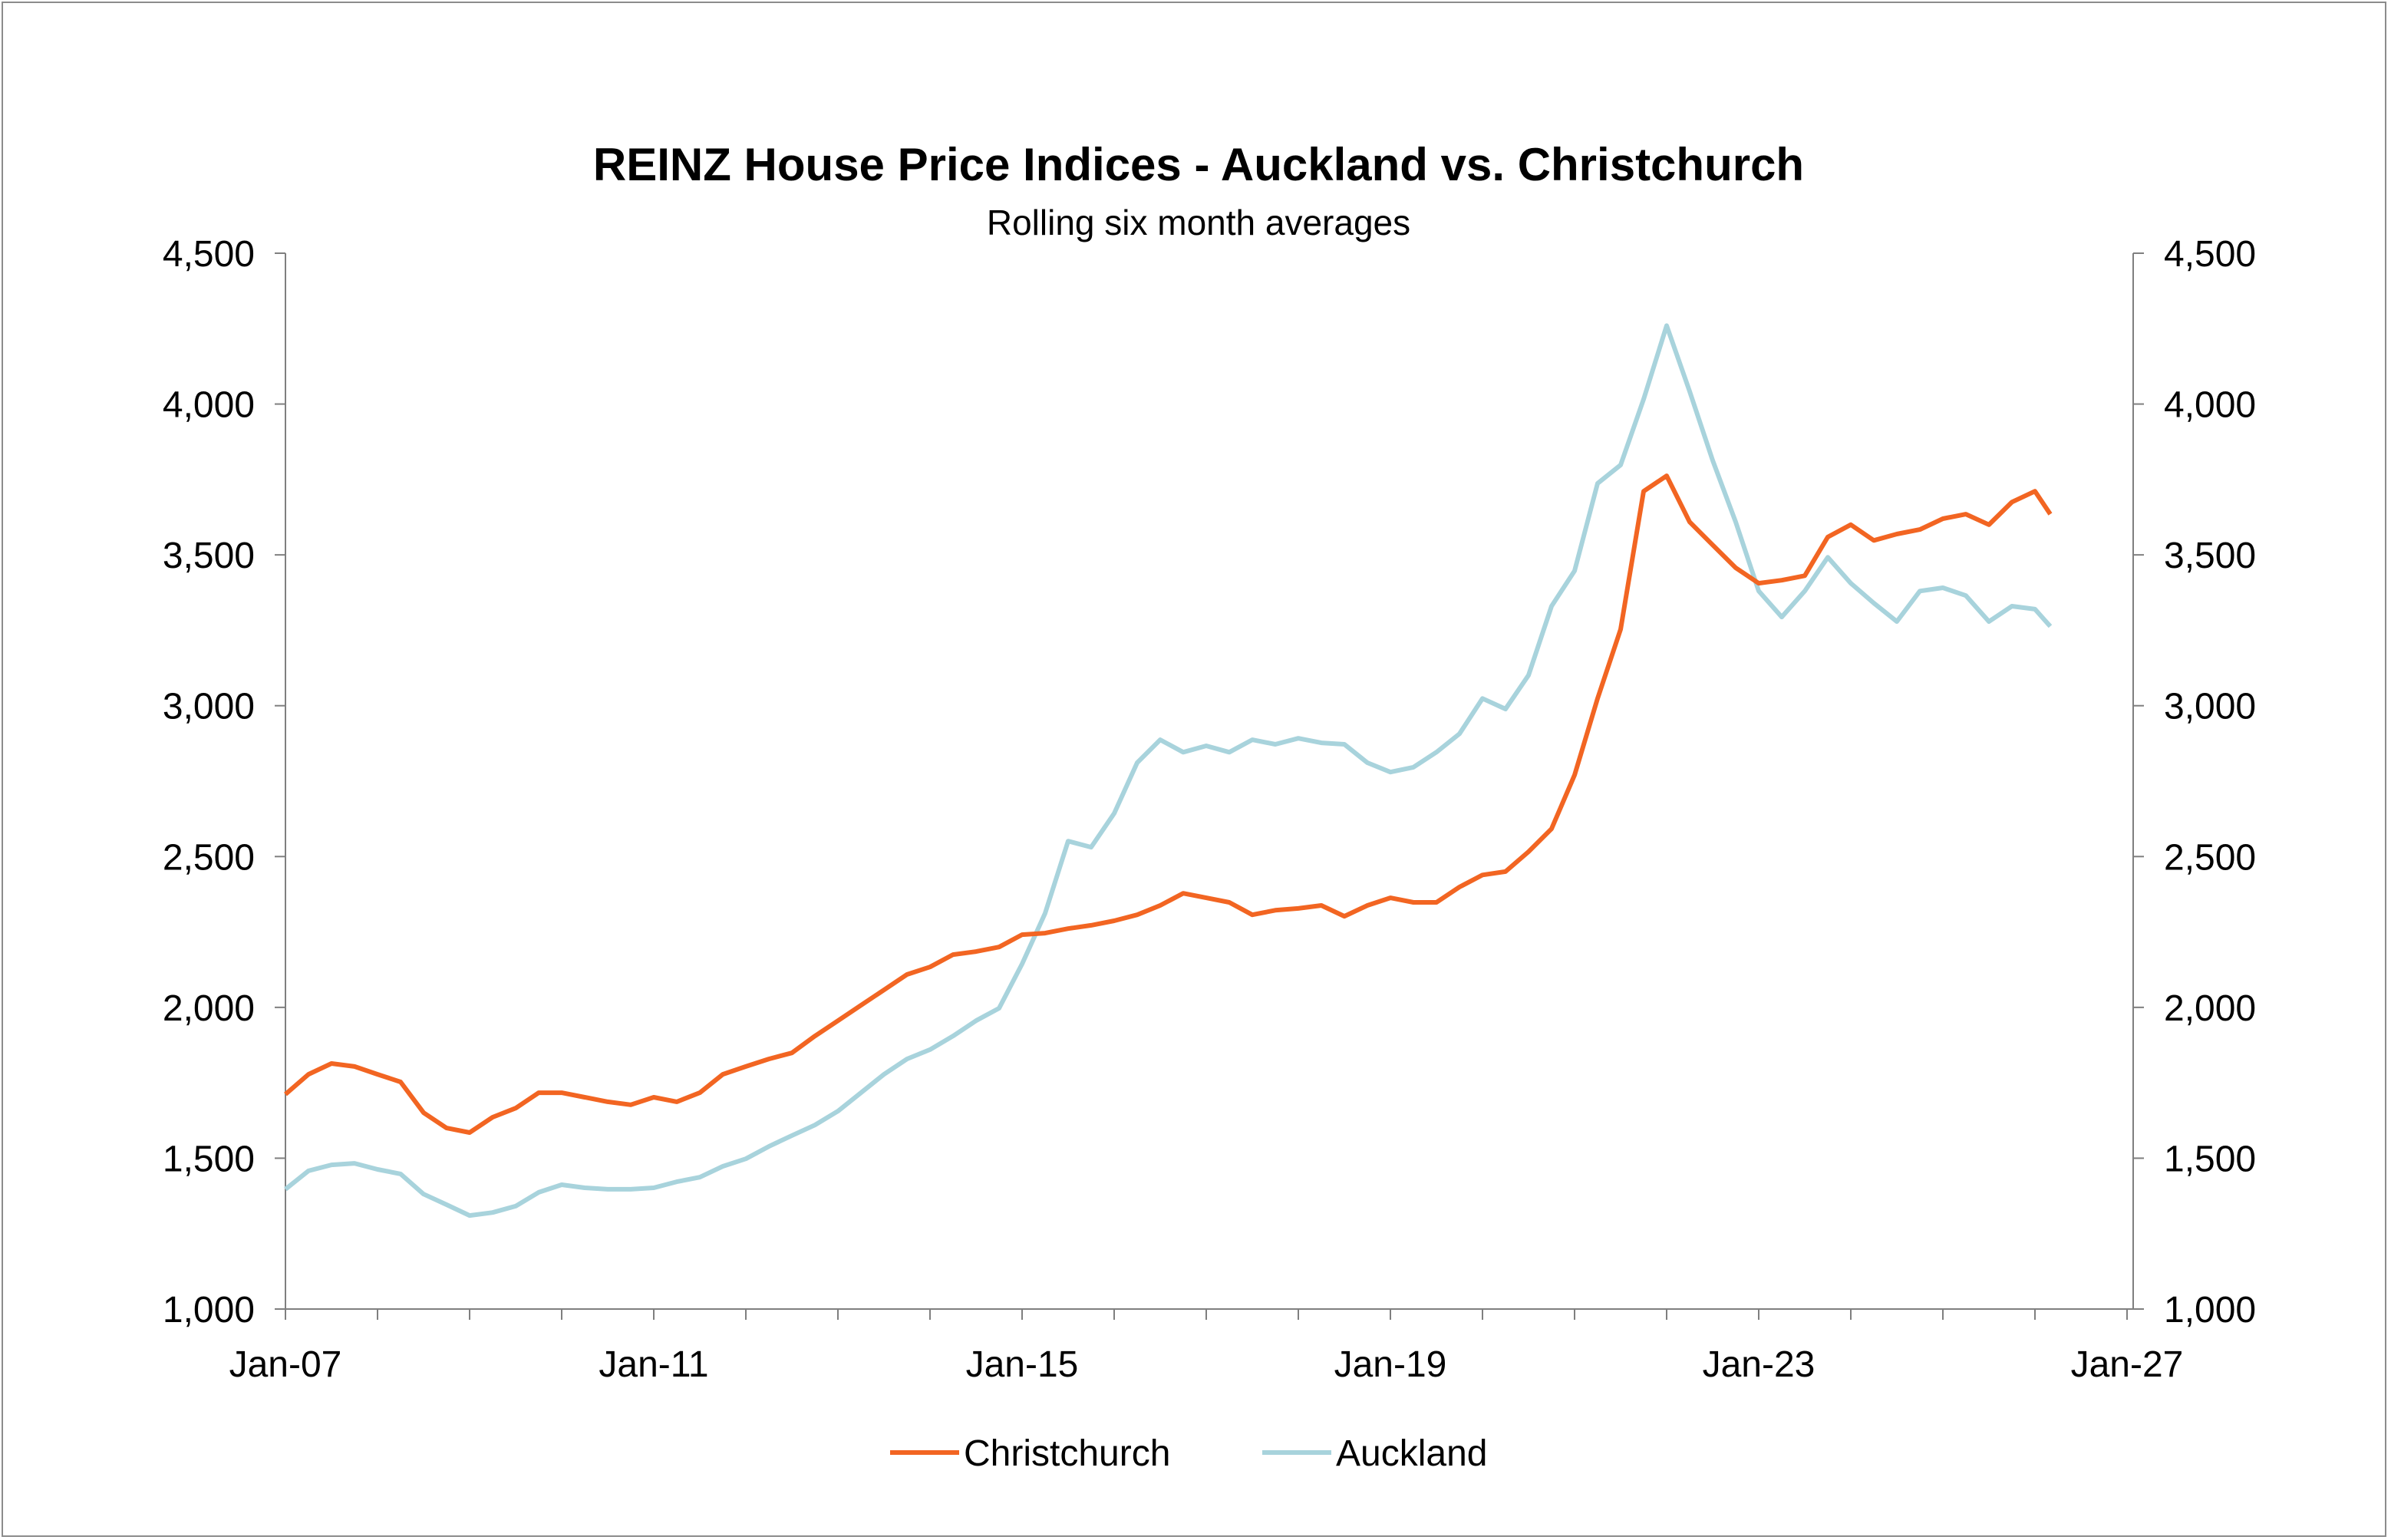 Image resolution: width=2391 pixels, height=1540 pixels. I want to click on chart-subtitle: Rolling six month averages, so click(1198, 222).